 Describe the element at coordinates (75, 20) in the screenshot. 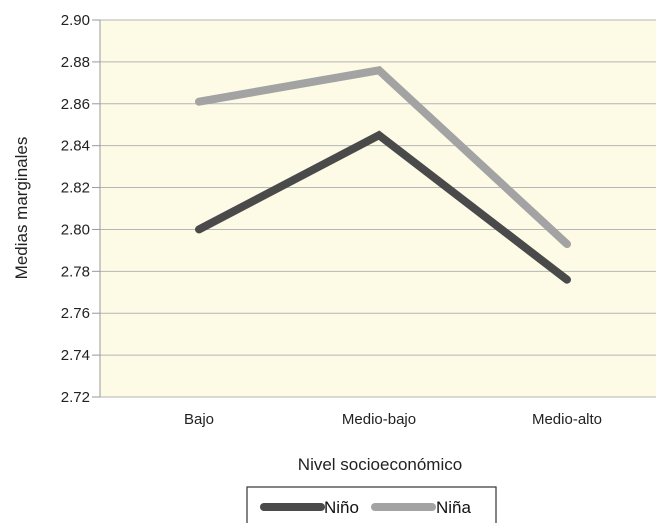

I see `y-tick-label-9: 2.90` at that location.